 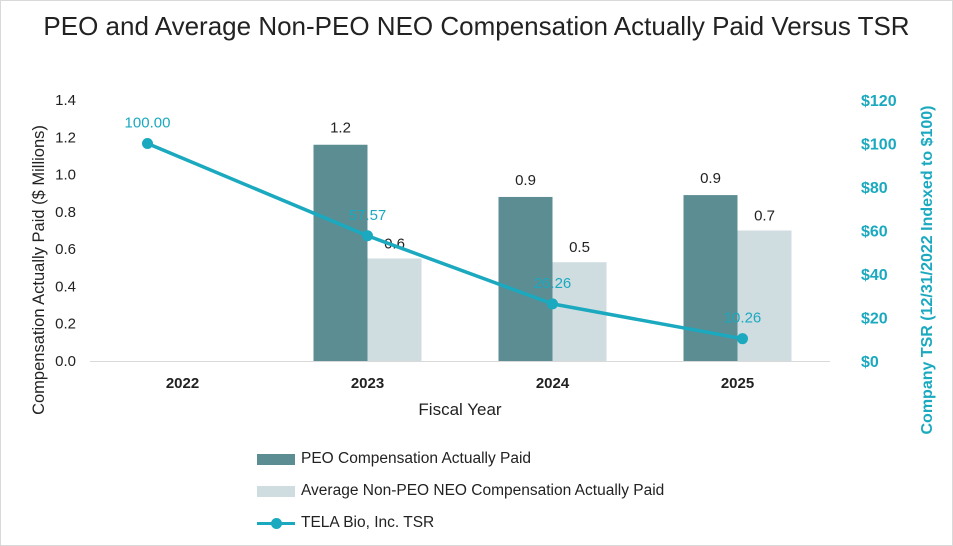 What do you see at coordinates (65, 286) in the screenshot?
I see `y-tick-label: 0.4` at bounding box center [65, 286].